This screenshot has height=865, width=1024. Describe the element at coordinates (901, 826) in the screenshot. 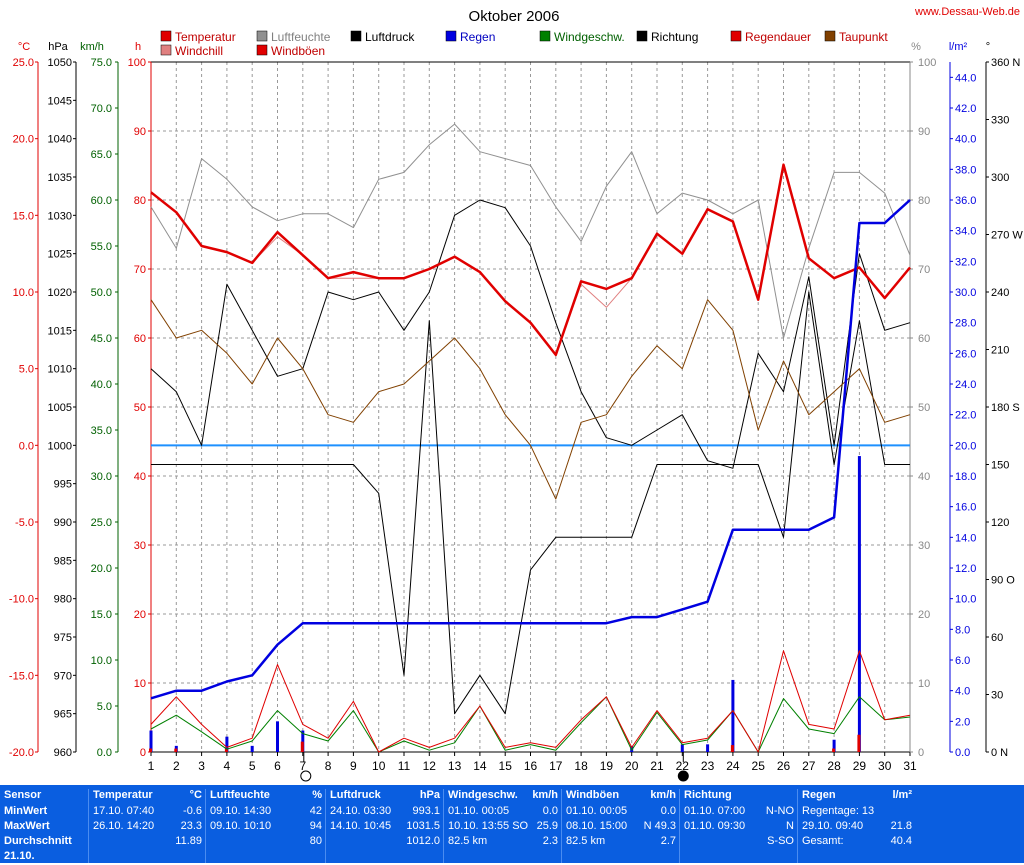

I see `stats-cell-value: 21.8` at that location.